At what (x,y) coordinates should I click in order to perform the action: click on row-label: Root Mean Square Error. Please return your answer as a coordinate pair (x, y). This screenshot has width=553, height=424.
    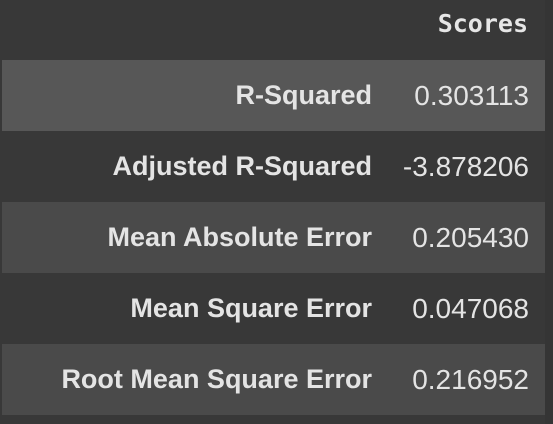
    Looking at the image, I should click on (194, 379).